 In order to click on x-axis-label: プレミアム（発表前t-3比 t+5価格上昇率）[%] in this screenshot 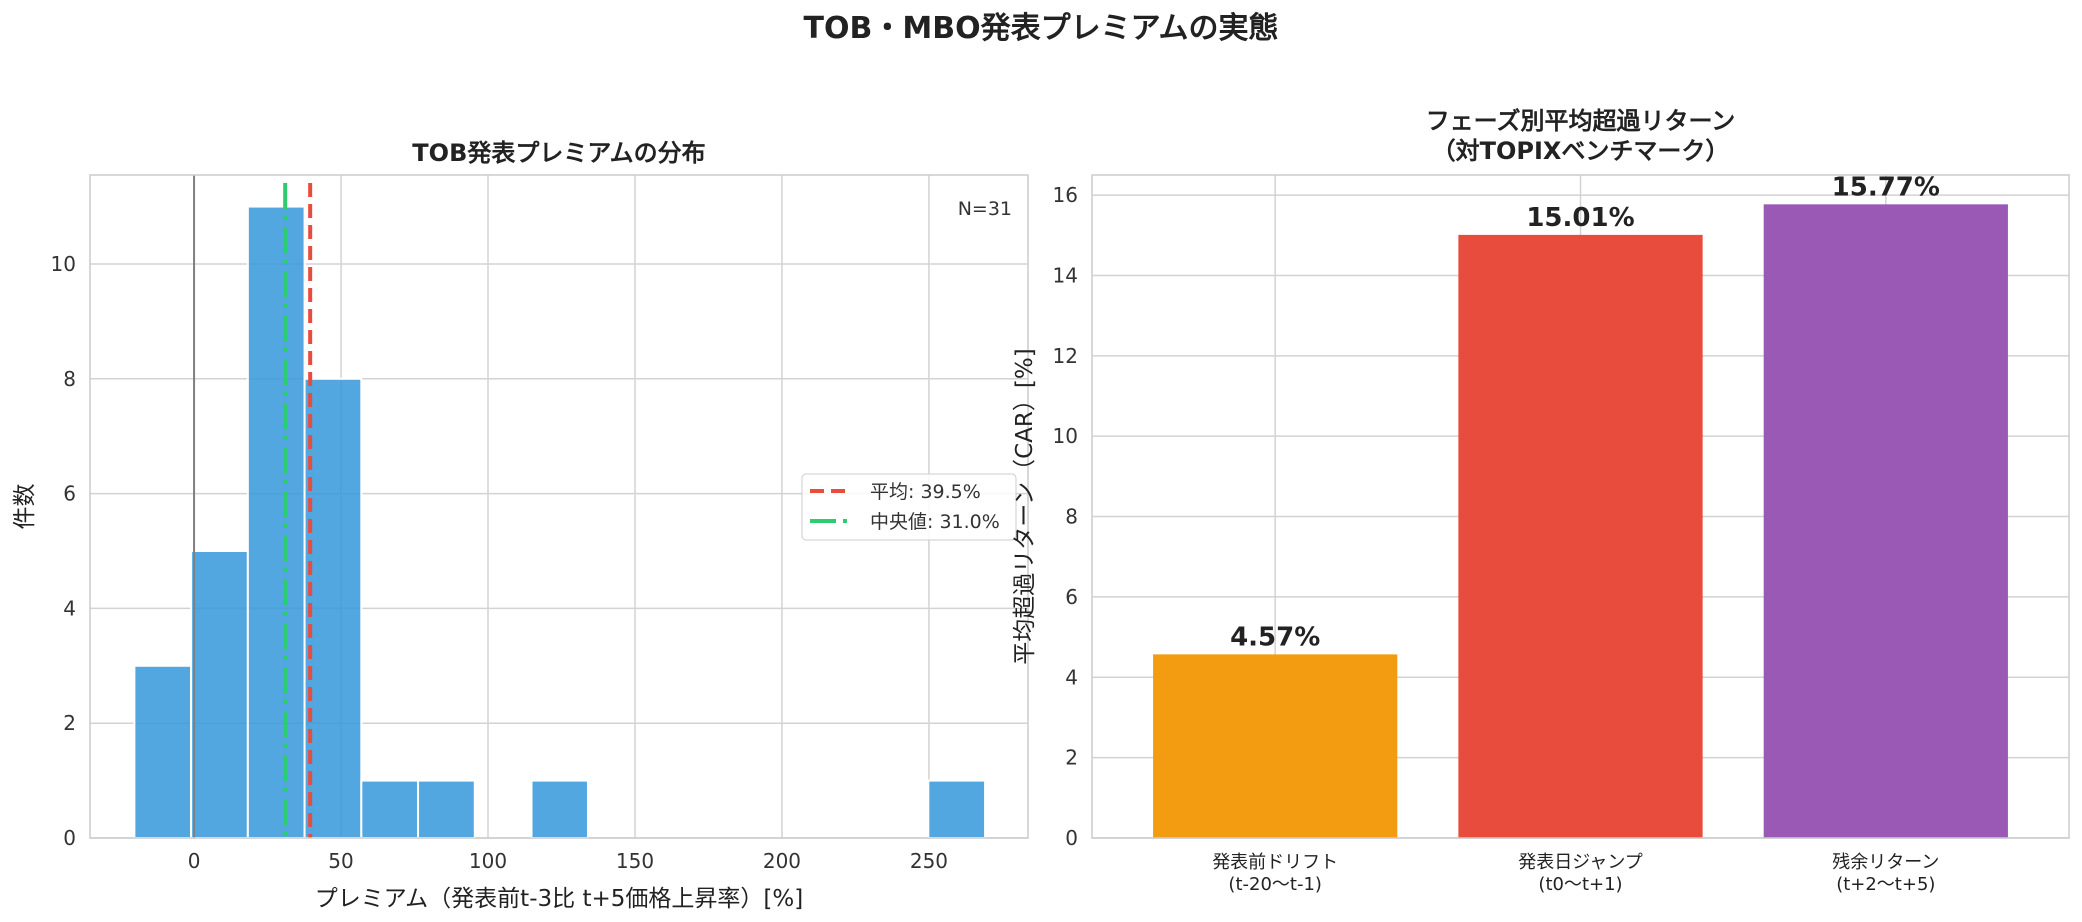, I will do `click(559, 899)`.